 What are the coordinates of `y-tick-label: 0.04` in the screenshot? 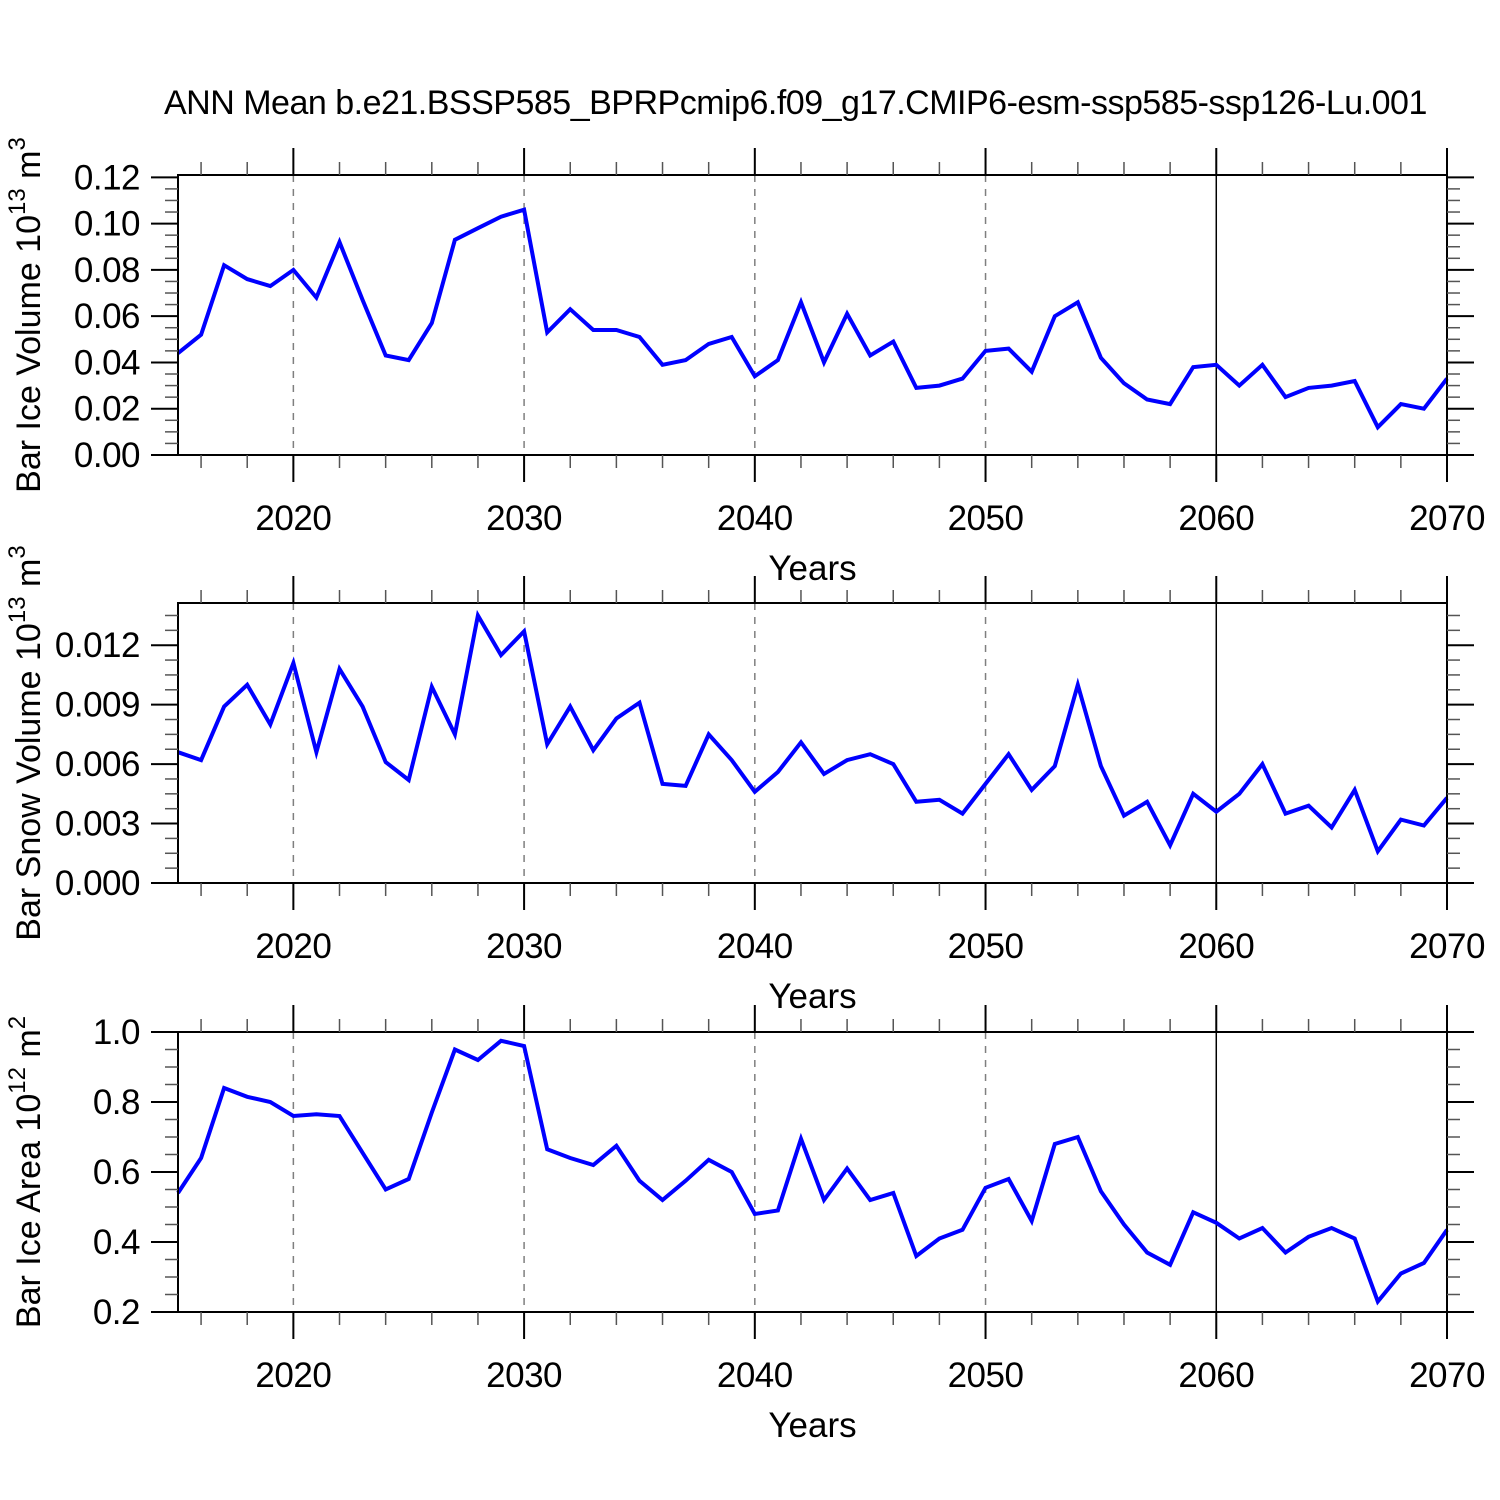 It's located at (107, 362).